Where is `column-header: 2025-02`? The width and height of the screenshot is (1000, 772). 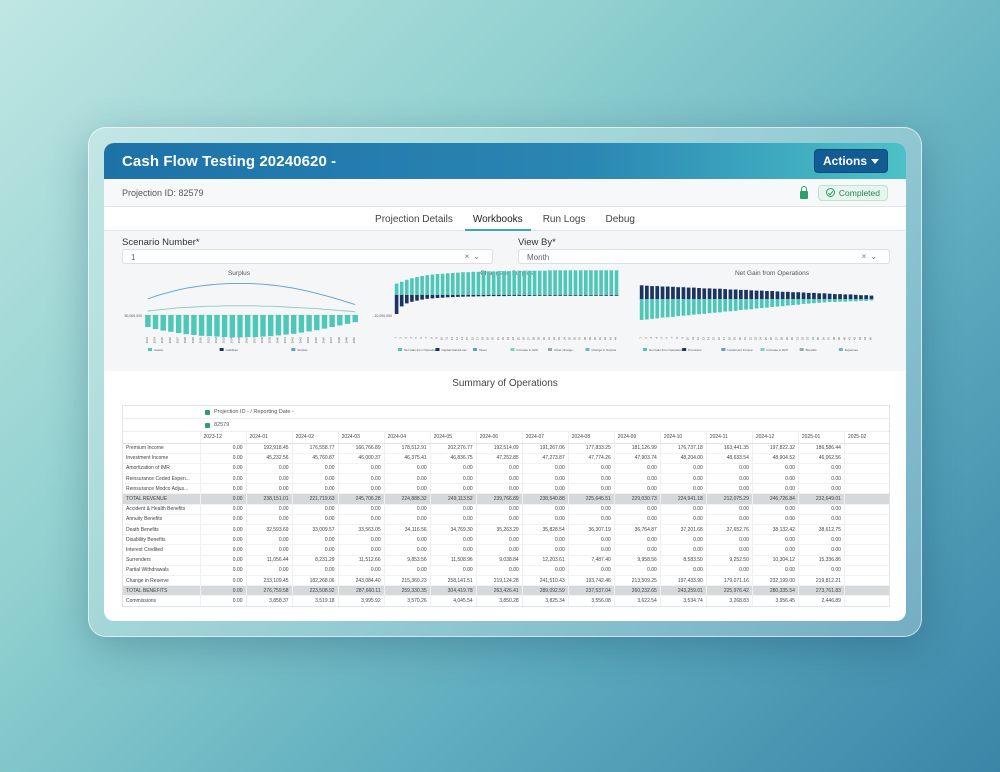 column-header: 2025-02 is located at coordinates (866, 438).